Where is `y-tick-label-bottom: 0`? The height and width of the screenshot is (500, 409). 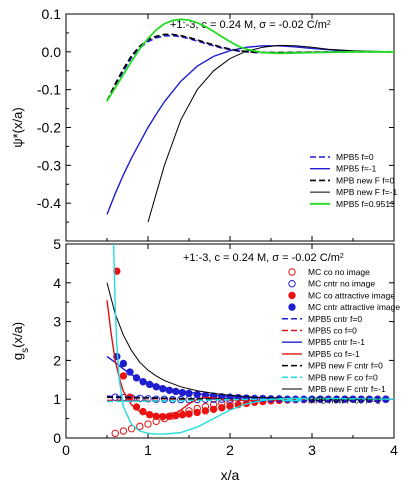
y-tick-label-bottom: 0 is located at coordinates (57, 438).